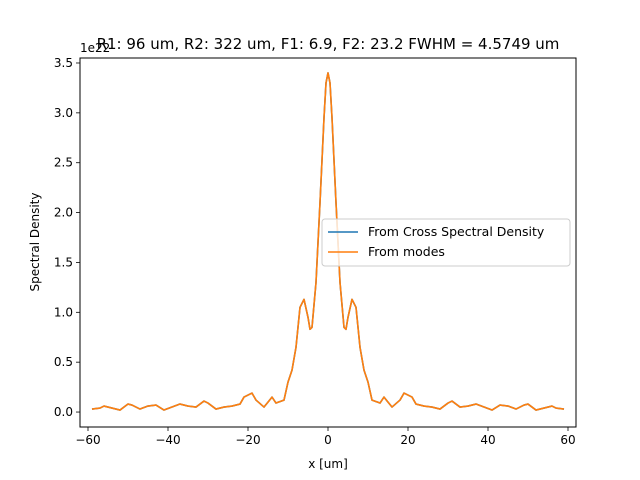 This screenshot has height=480, width=640. Describe the element at coordinates (63, 412) in the screenshot. I see `y-tick-label: 0.0` at that location.